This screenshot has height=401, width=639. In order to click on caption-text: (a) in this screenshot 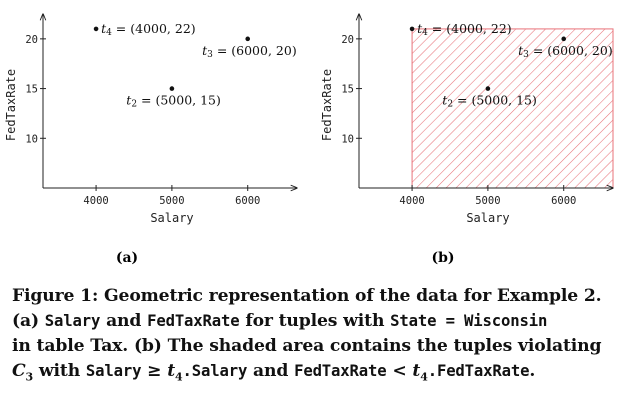, I will do `click(28, 321)`.